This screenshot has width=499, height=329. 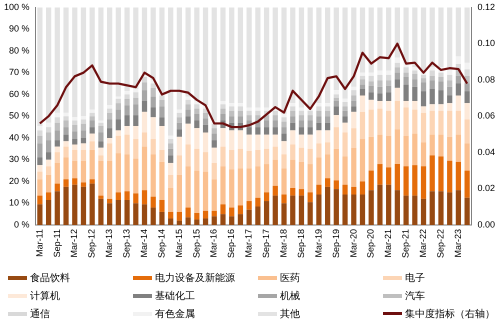 I want to click on y2-tick-label: 0.02, so click(x=486, y=188).